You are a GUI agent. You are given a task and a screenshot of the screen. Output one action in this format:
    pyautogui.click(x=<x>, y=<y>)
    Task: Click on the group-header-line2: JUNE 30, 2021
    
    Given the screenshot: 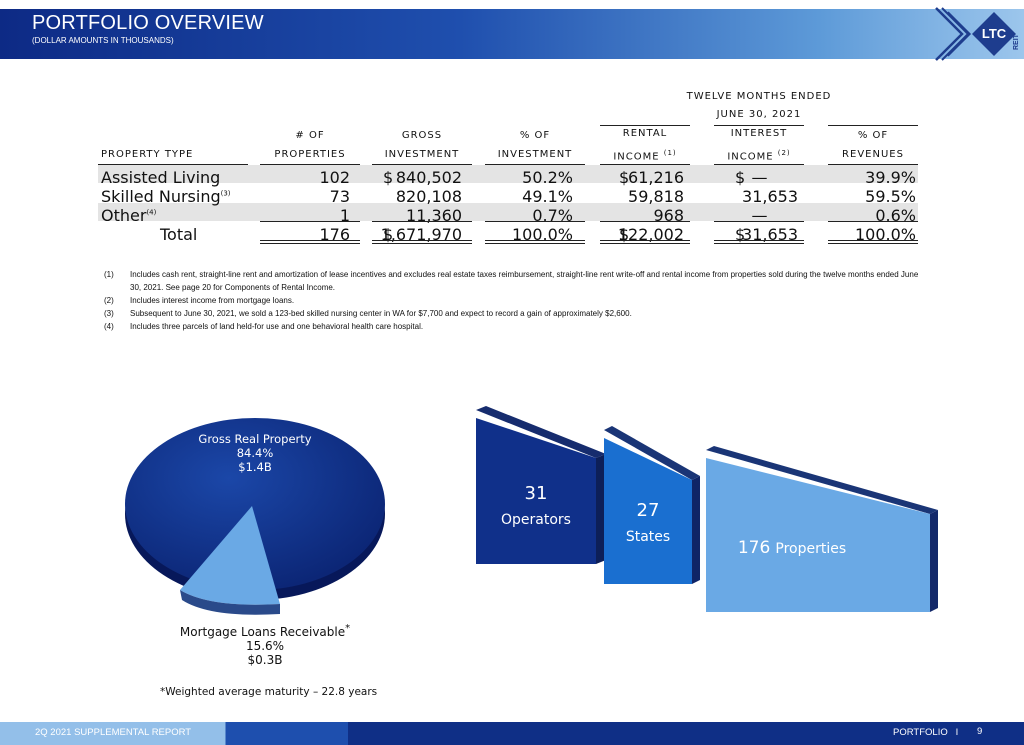 What is the action you would take?
    pyautogui.click(x=759, y=114)
    